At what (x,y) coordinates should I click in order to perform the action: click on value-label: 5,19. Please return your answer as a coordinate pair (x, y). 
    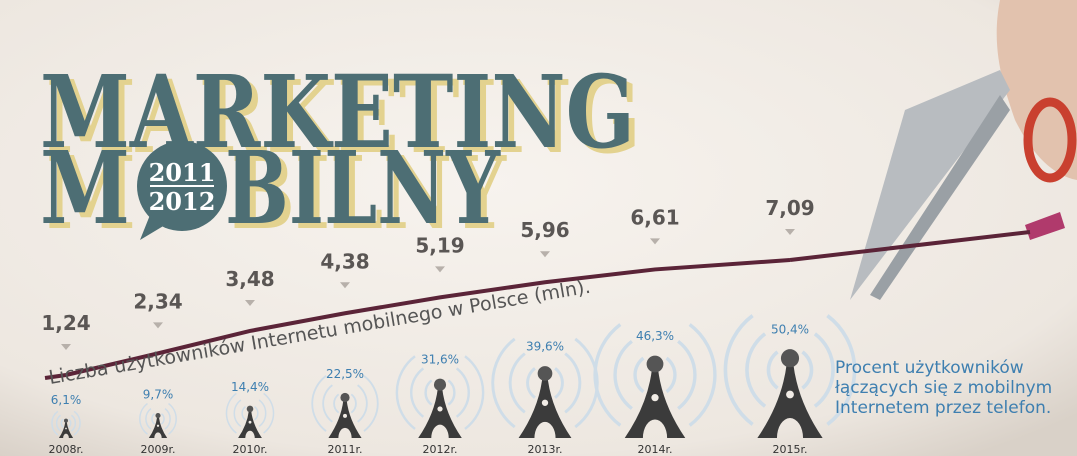
    Looking at the image, I should click on (439, 245).